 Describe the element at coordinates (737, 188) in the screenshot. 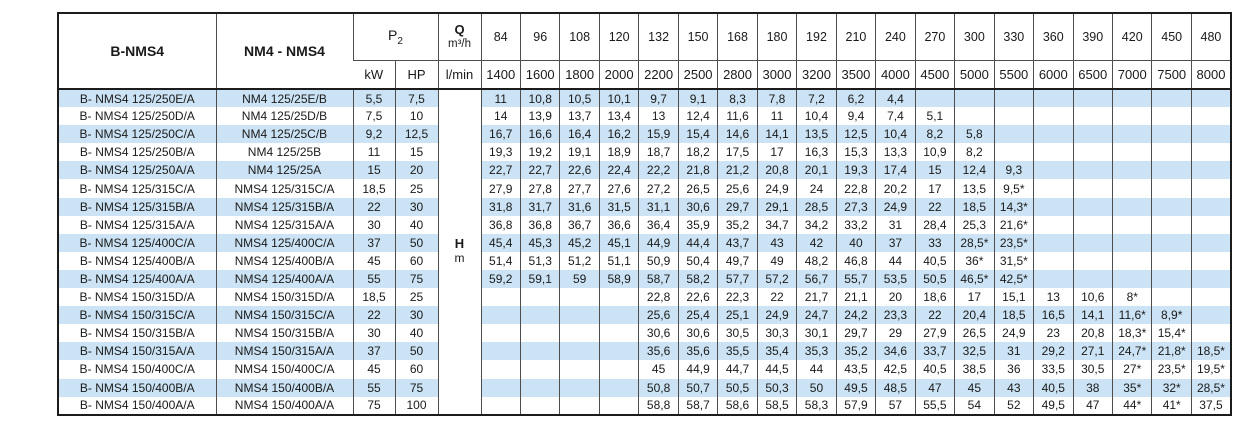

I see `head-value-cell: 25,6` at that location.